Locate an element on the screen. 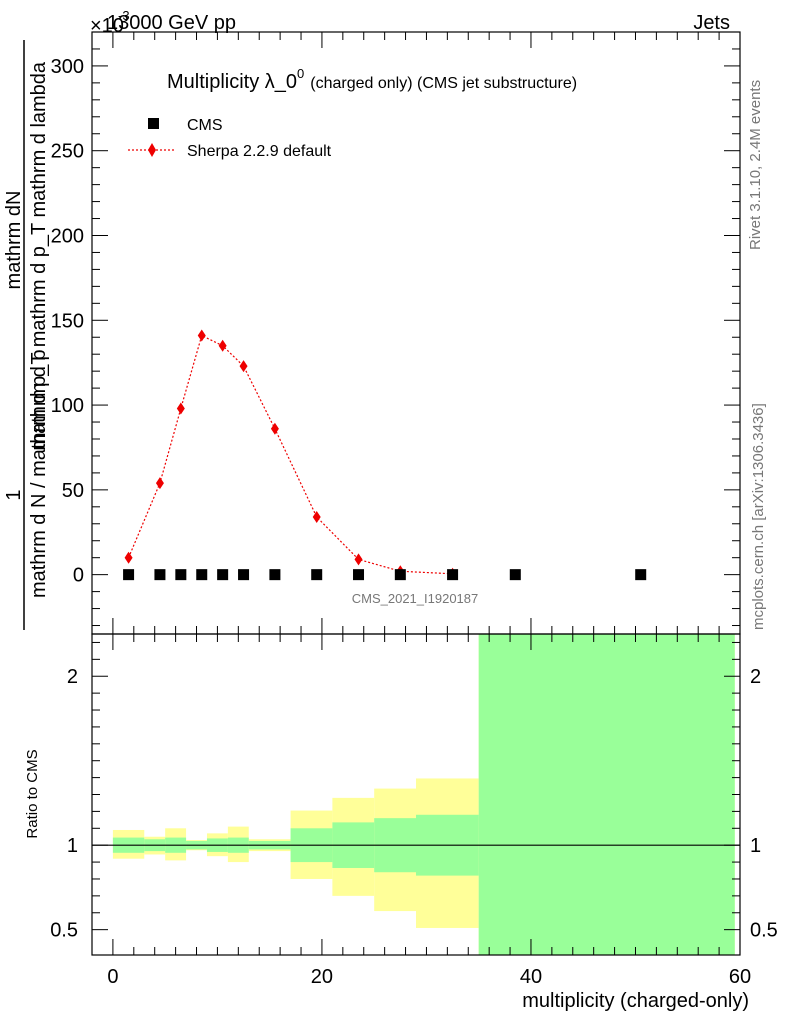 The height and width of the screenshot is (1024, 786). ratio-y-tick-label-right: 2 is located at coordinates (755, 677).